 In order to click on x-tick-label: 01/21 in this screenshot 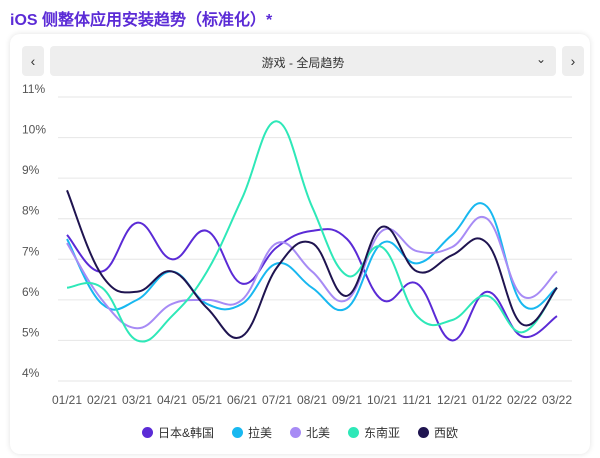, I will do `click(67, 400)`.